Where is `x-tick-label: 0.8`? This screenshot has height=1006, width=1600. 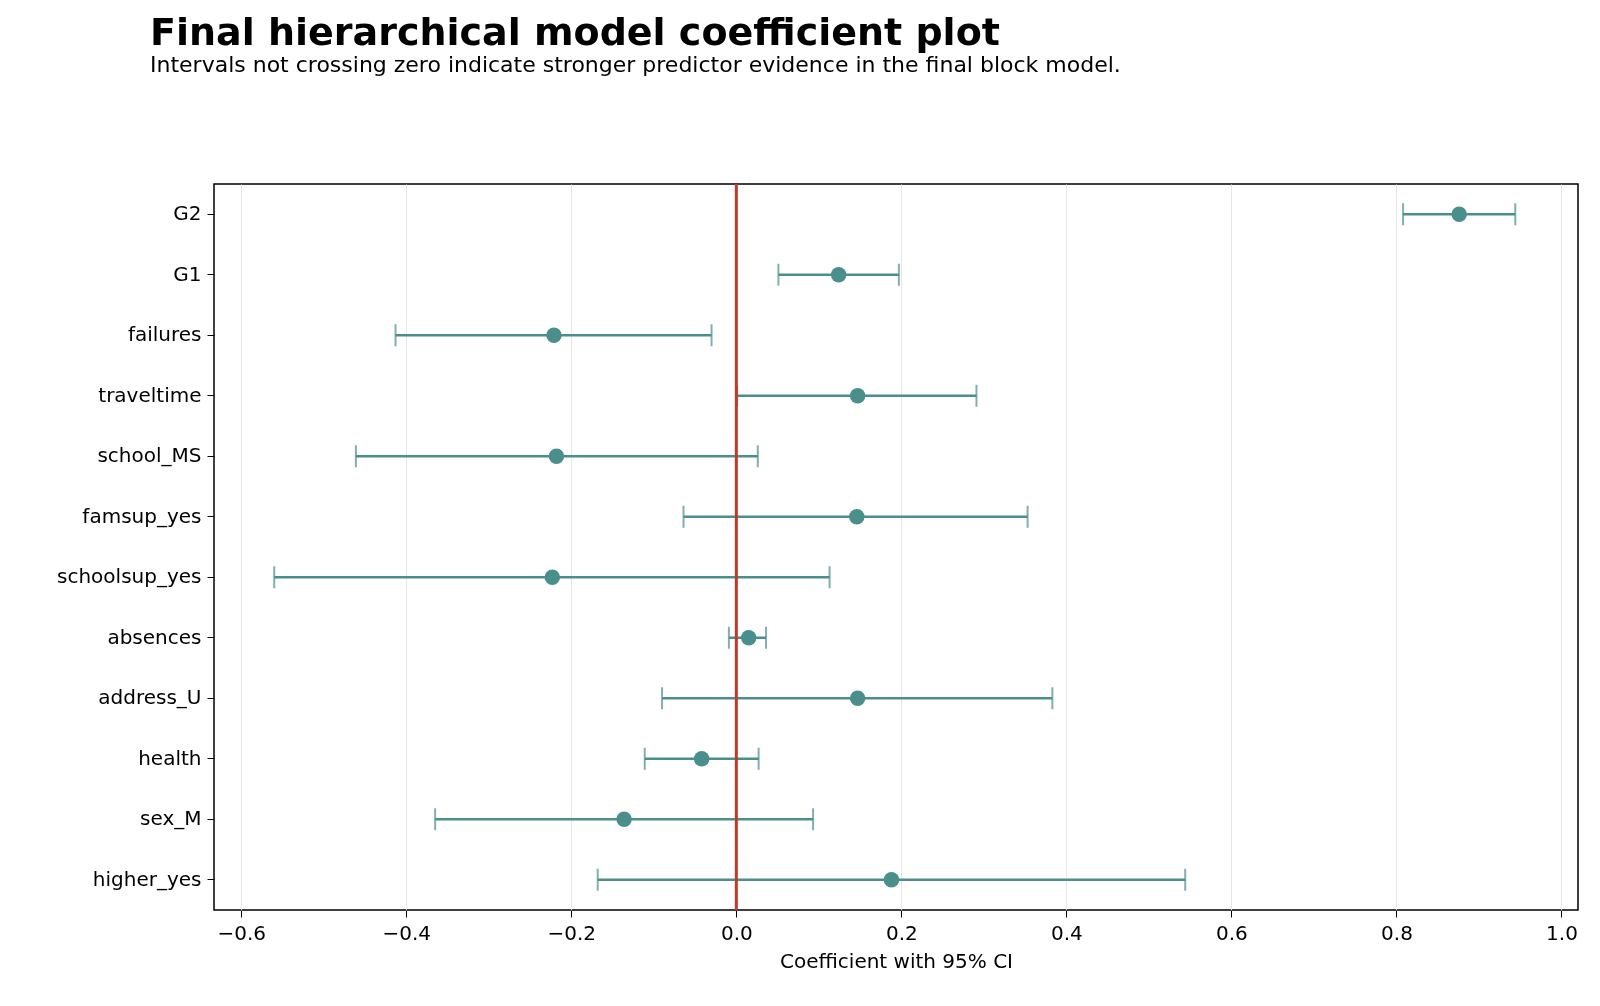 x-tick-label: 0.8 is located at coordinates (1397, 932).